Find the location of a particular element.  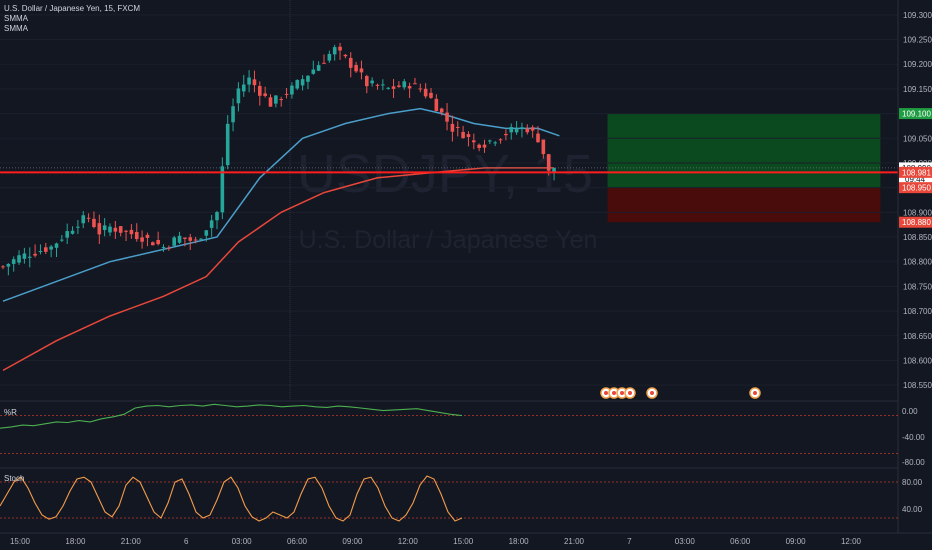

stochastic-pane is located at coordinates (449, 498).